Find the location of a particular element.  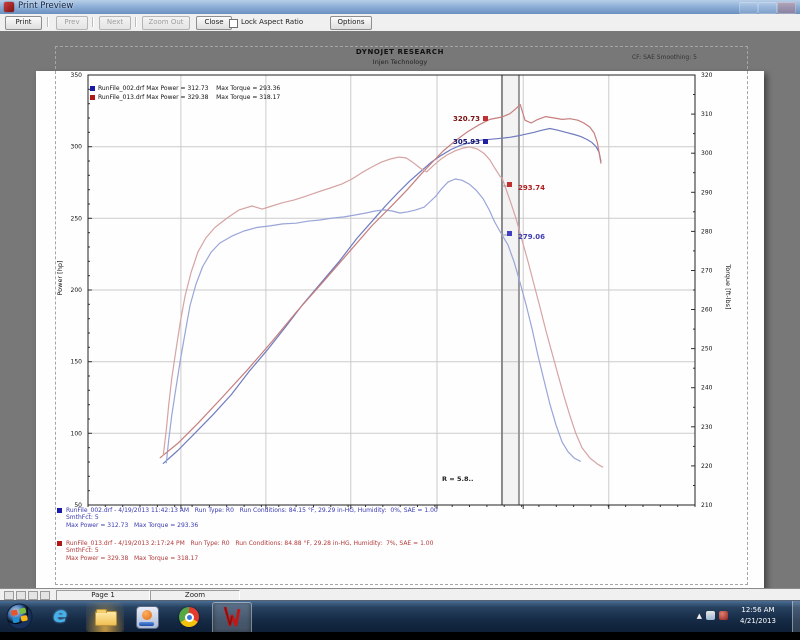

zoom-out-button: Zoom Out is located at coordinates (166, 23).